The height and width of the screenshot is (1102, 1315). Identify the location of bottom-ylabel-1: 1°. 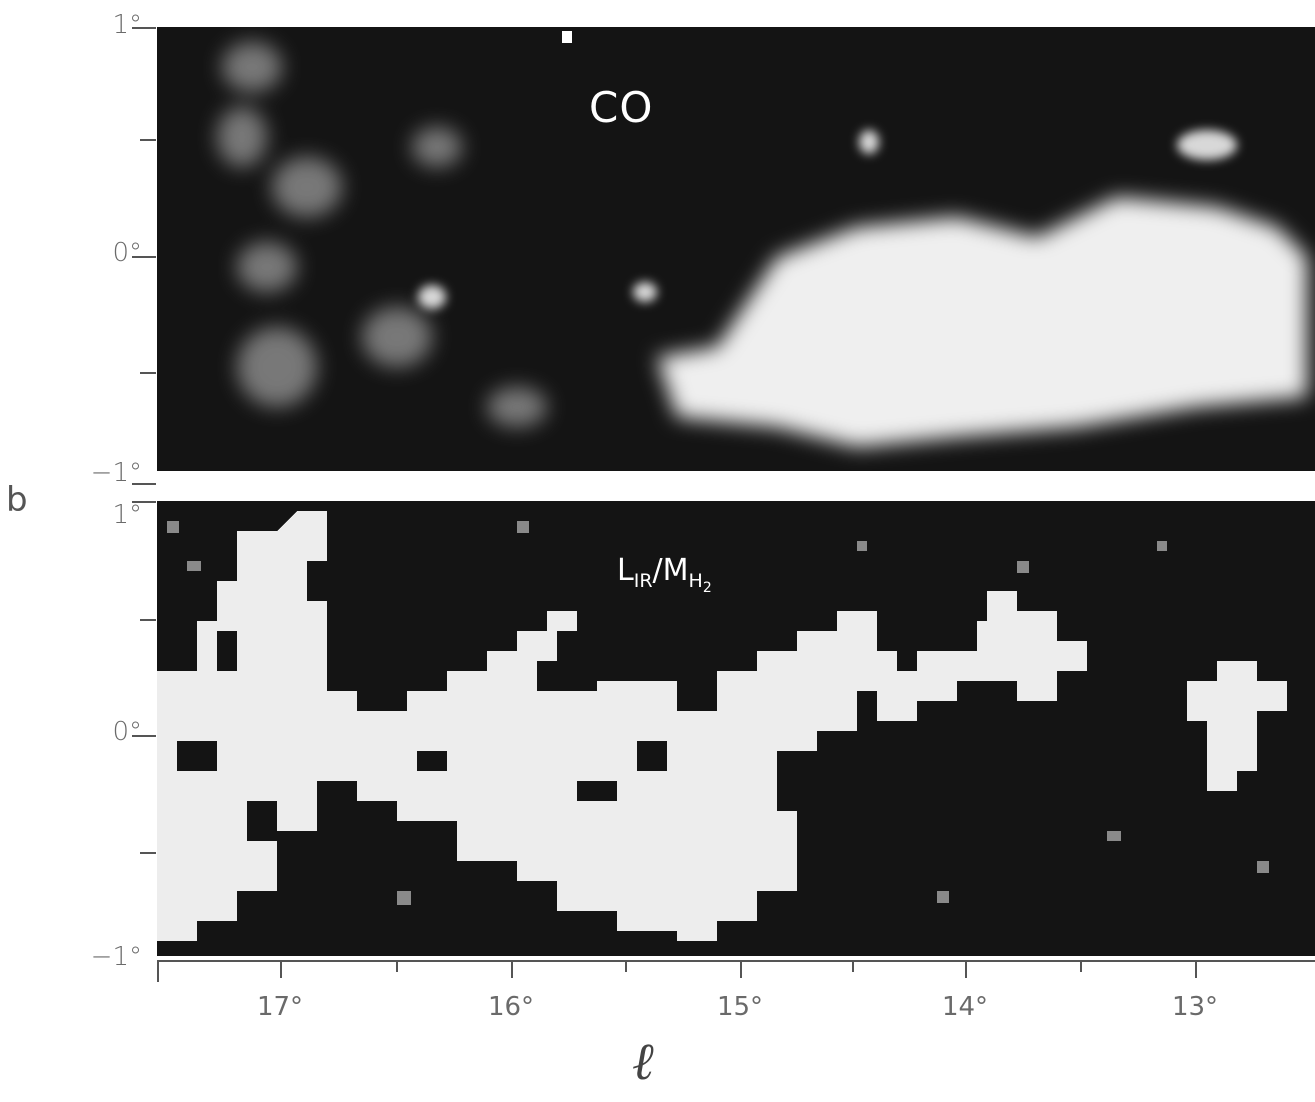
(127, 515).